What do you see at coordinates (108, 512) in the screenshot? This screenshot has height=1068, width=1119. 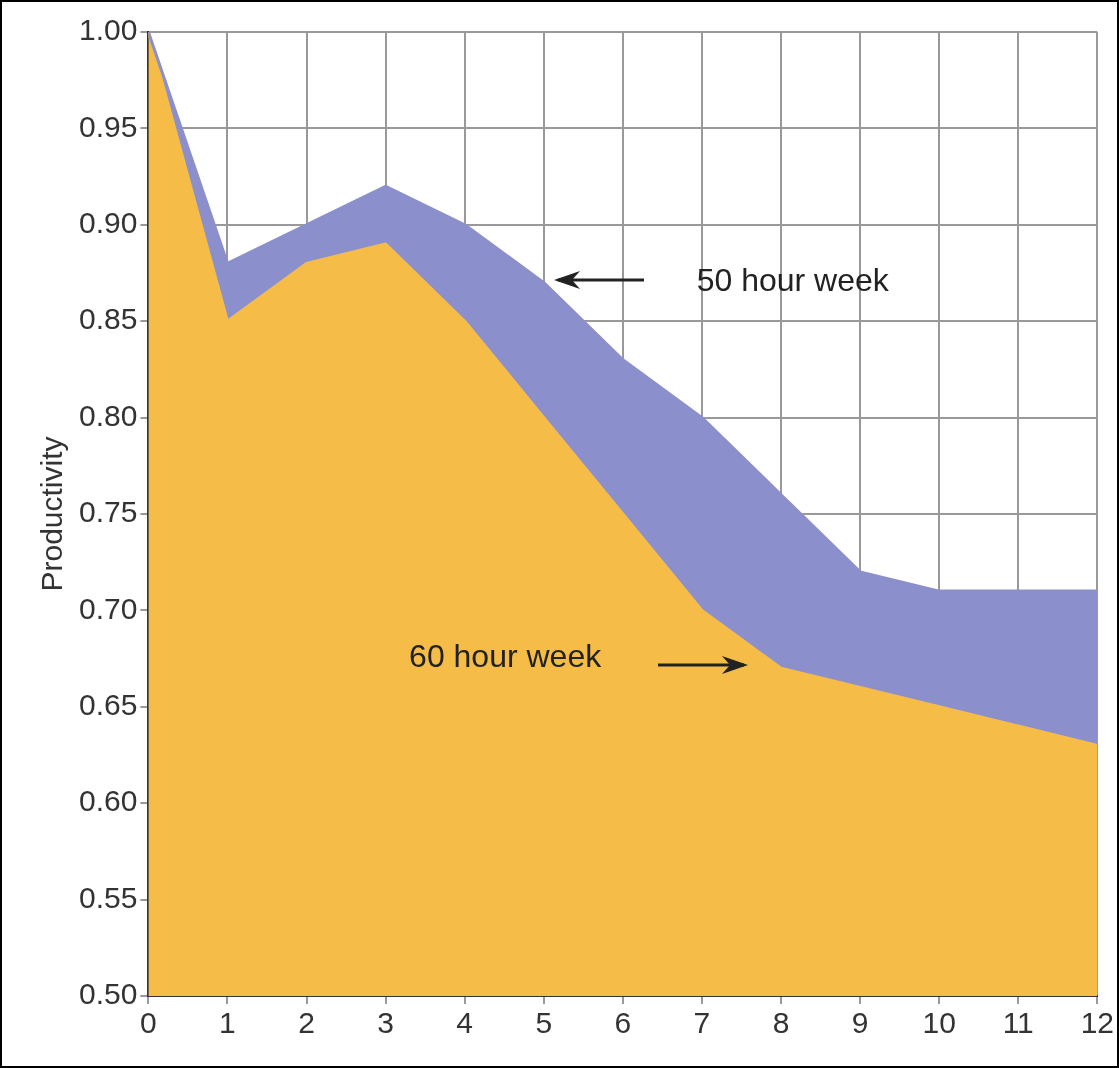 I see `y-tick-label: 0.75` at bounding box center [108, 512].